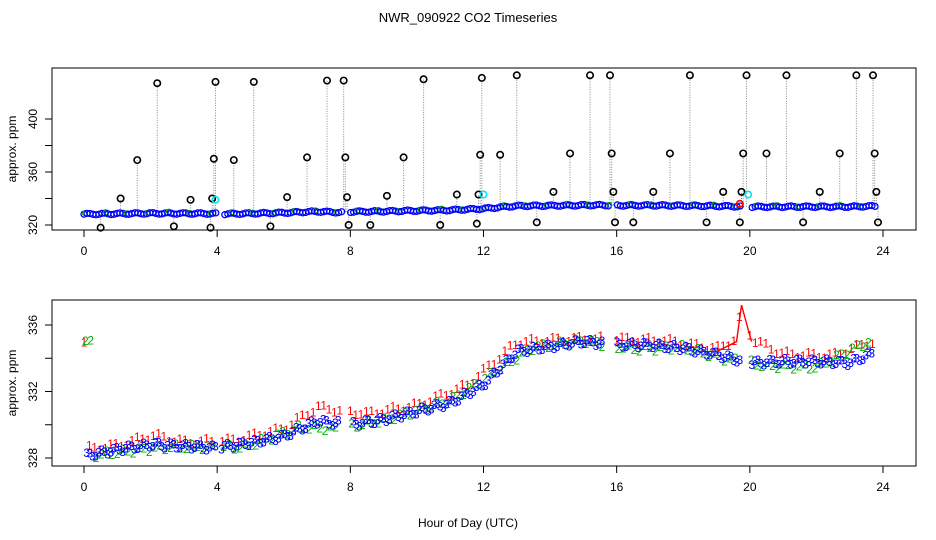 The height and width of the screenshot is (540, 936). I want to click on top-y-axis-title: approx. ppm, so click(12, 149).